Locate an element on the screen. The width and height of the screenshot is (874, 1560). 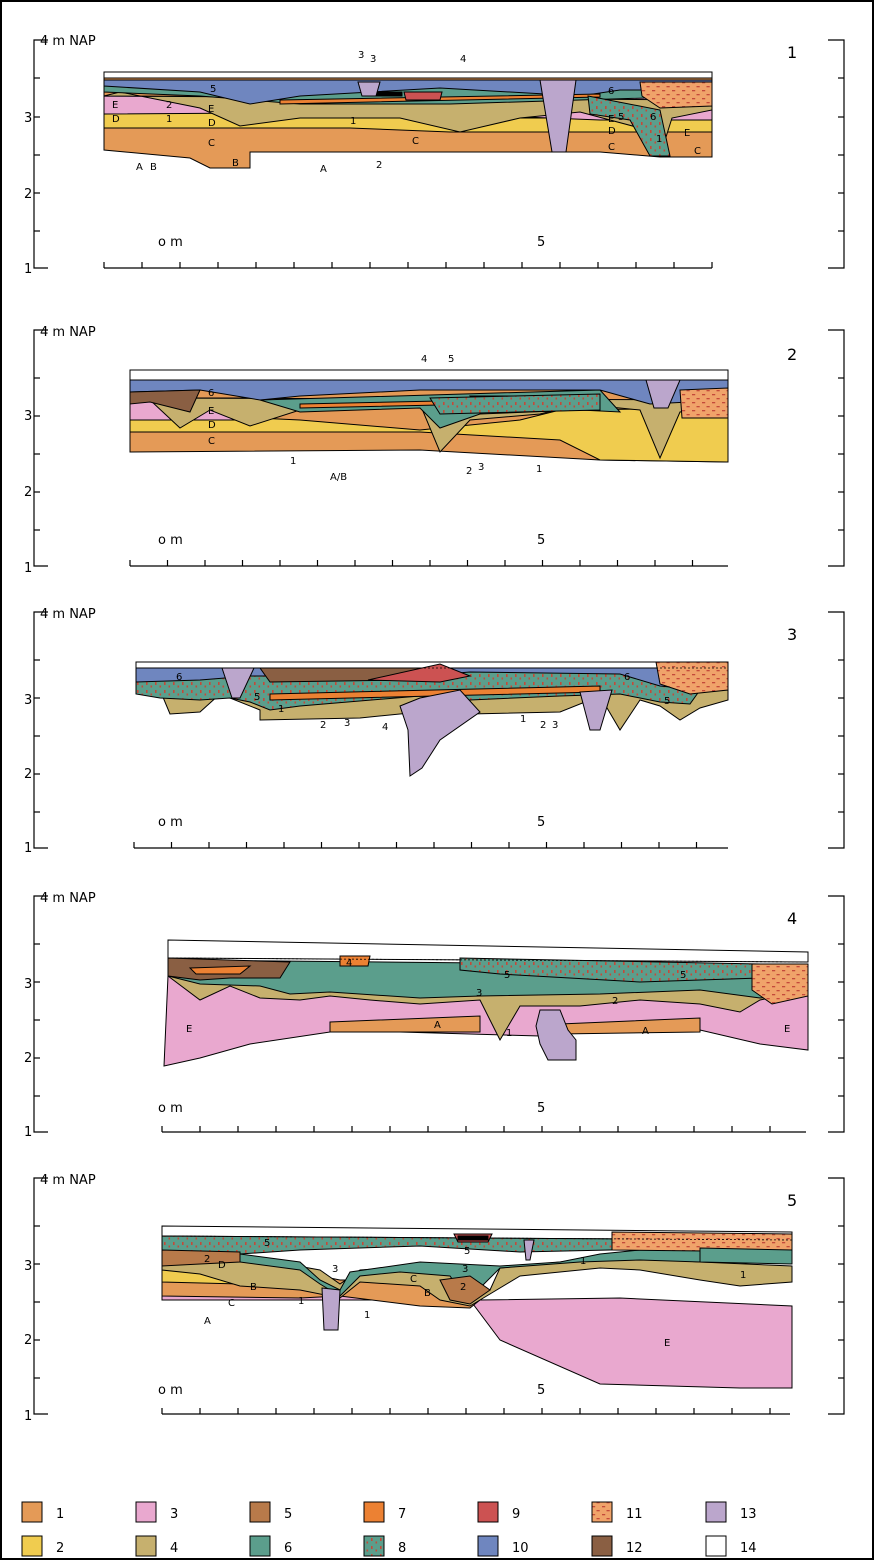
panel-4-number: 4 is located at coordinates (792, 918).